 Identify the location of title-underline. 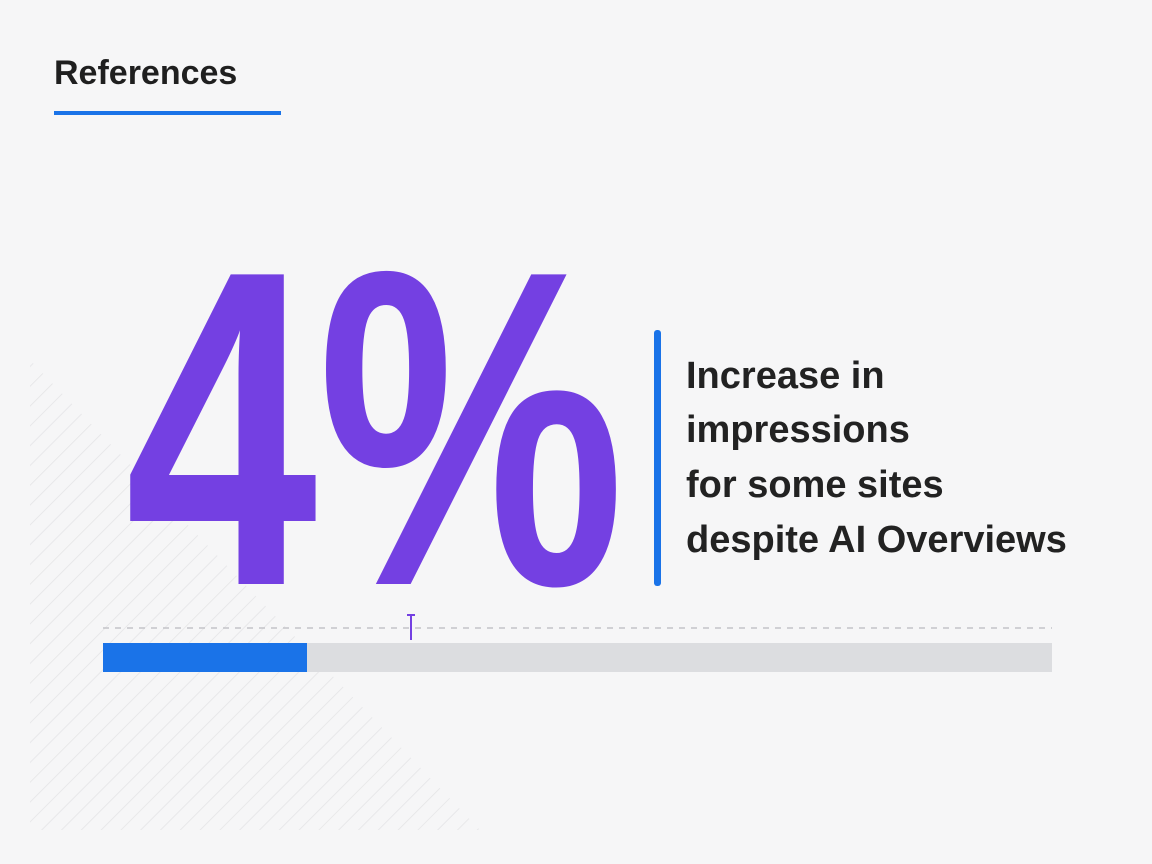
(167, 113).